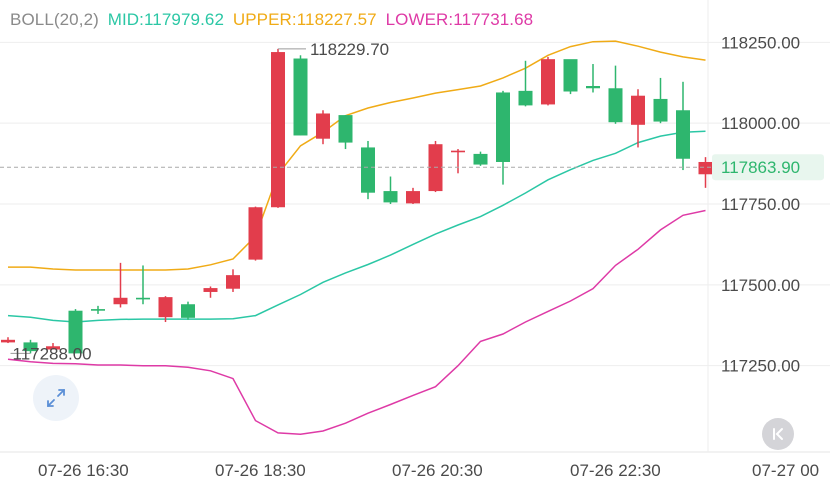 The height and width of the screenshot is (486, 830). What do you see at coordinates (760, 285) in the screenshot?
I see `y-tick-label: 117500.00` at bounding box center [760, 285].